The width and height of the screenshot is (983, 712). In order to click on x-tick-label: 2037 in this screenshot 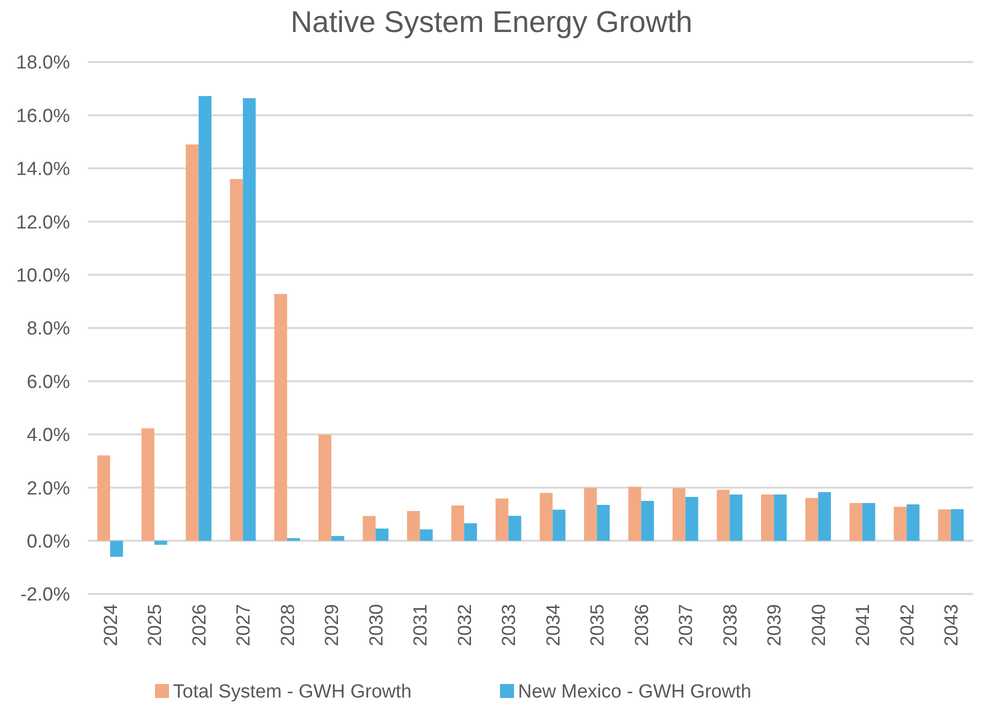, I will do `click(687, 625)`.